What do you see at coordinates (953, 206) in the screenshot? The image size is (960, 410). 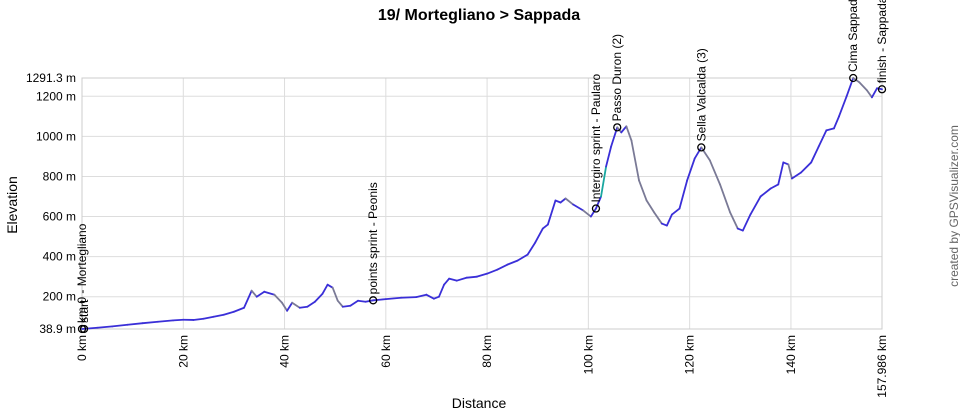 I see `credit-text: created by GPSVisualizer.com` at bounding box center [953, 206].